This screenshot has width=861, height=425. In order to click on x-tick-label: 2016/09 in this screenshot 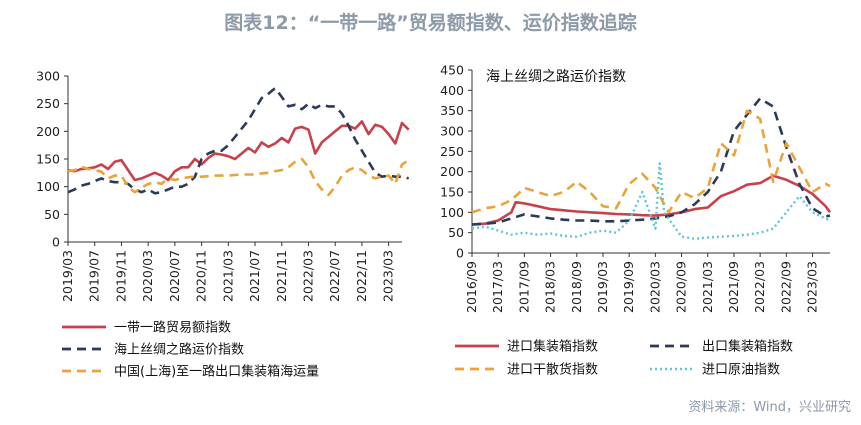, I will do `click(471, 287)`.